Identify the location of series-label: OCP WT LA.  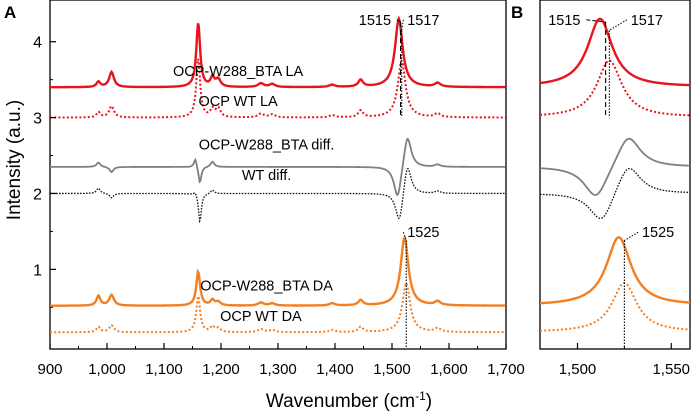
(238, 102).